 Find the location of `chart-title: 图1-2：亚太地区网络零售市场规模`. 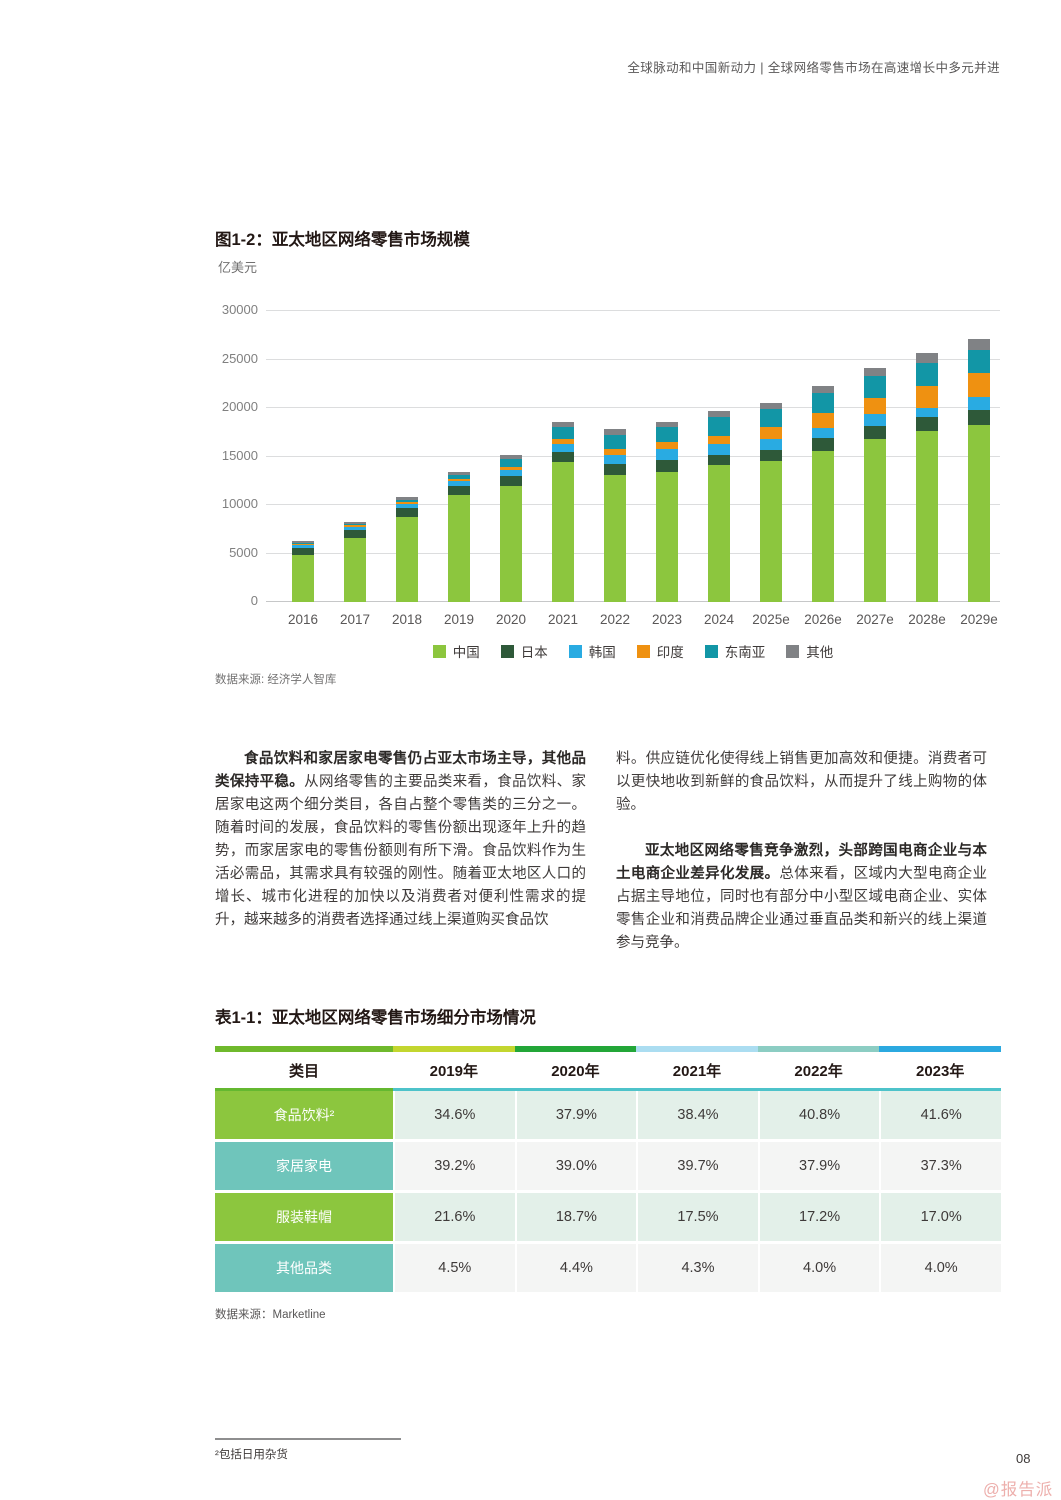

chart-title: 图1-2：亚太地区网络零售市场规模 is located at coordinates (342, 240).